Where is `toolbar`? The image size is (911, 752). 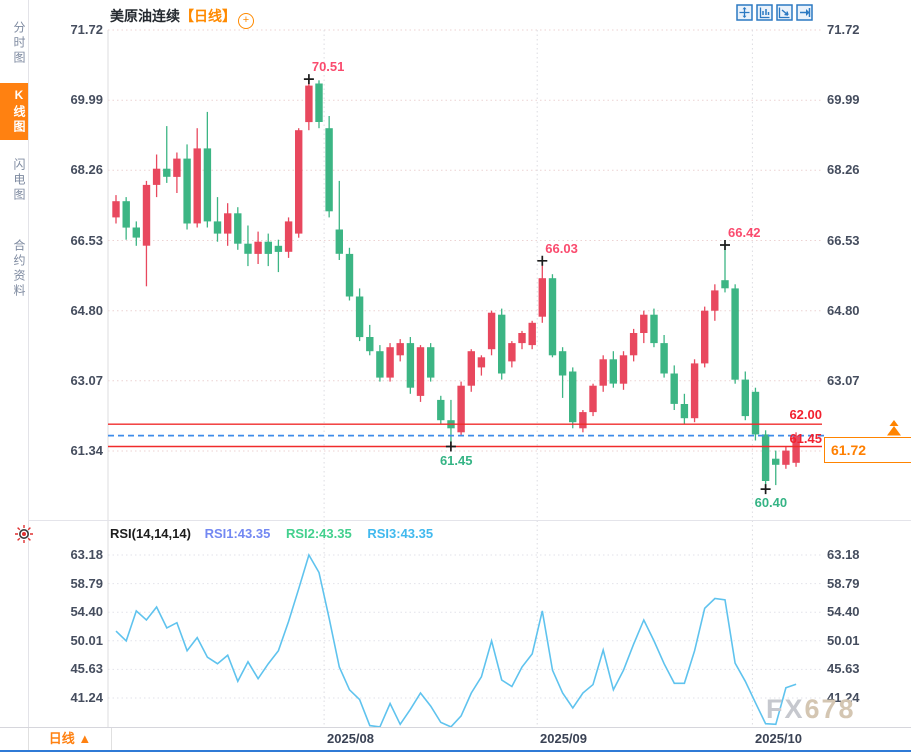
toolbar is located at coordinates (774, 12).